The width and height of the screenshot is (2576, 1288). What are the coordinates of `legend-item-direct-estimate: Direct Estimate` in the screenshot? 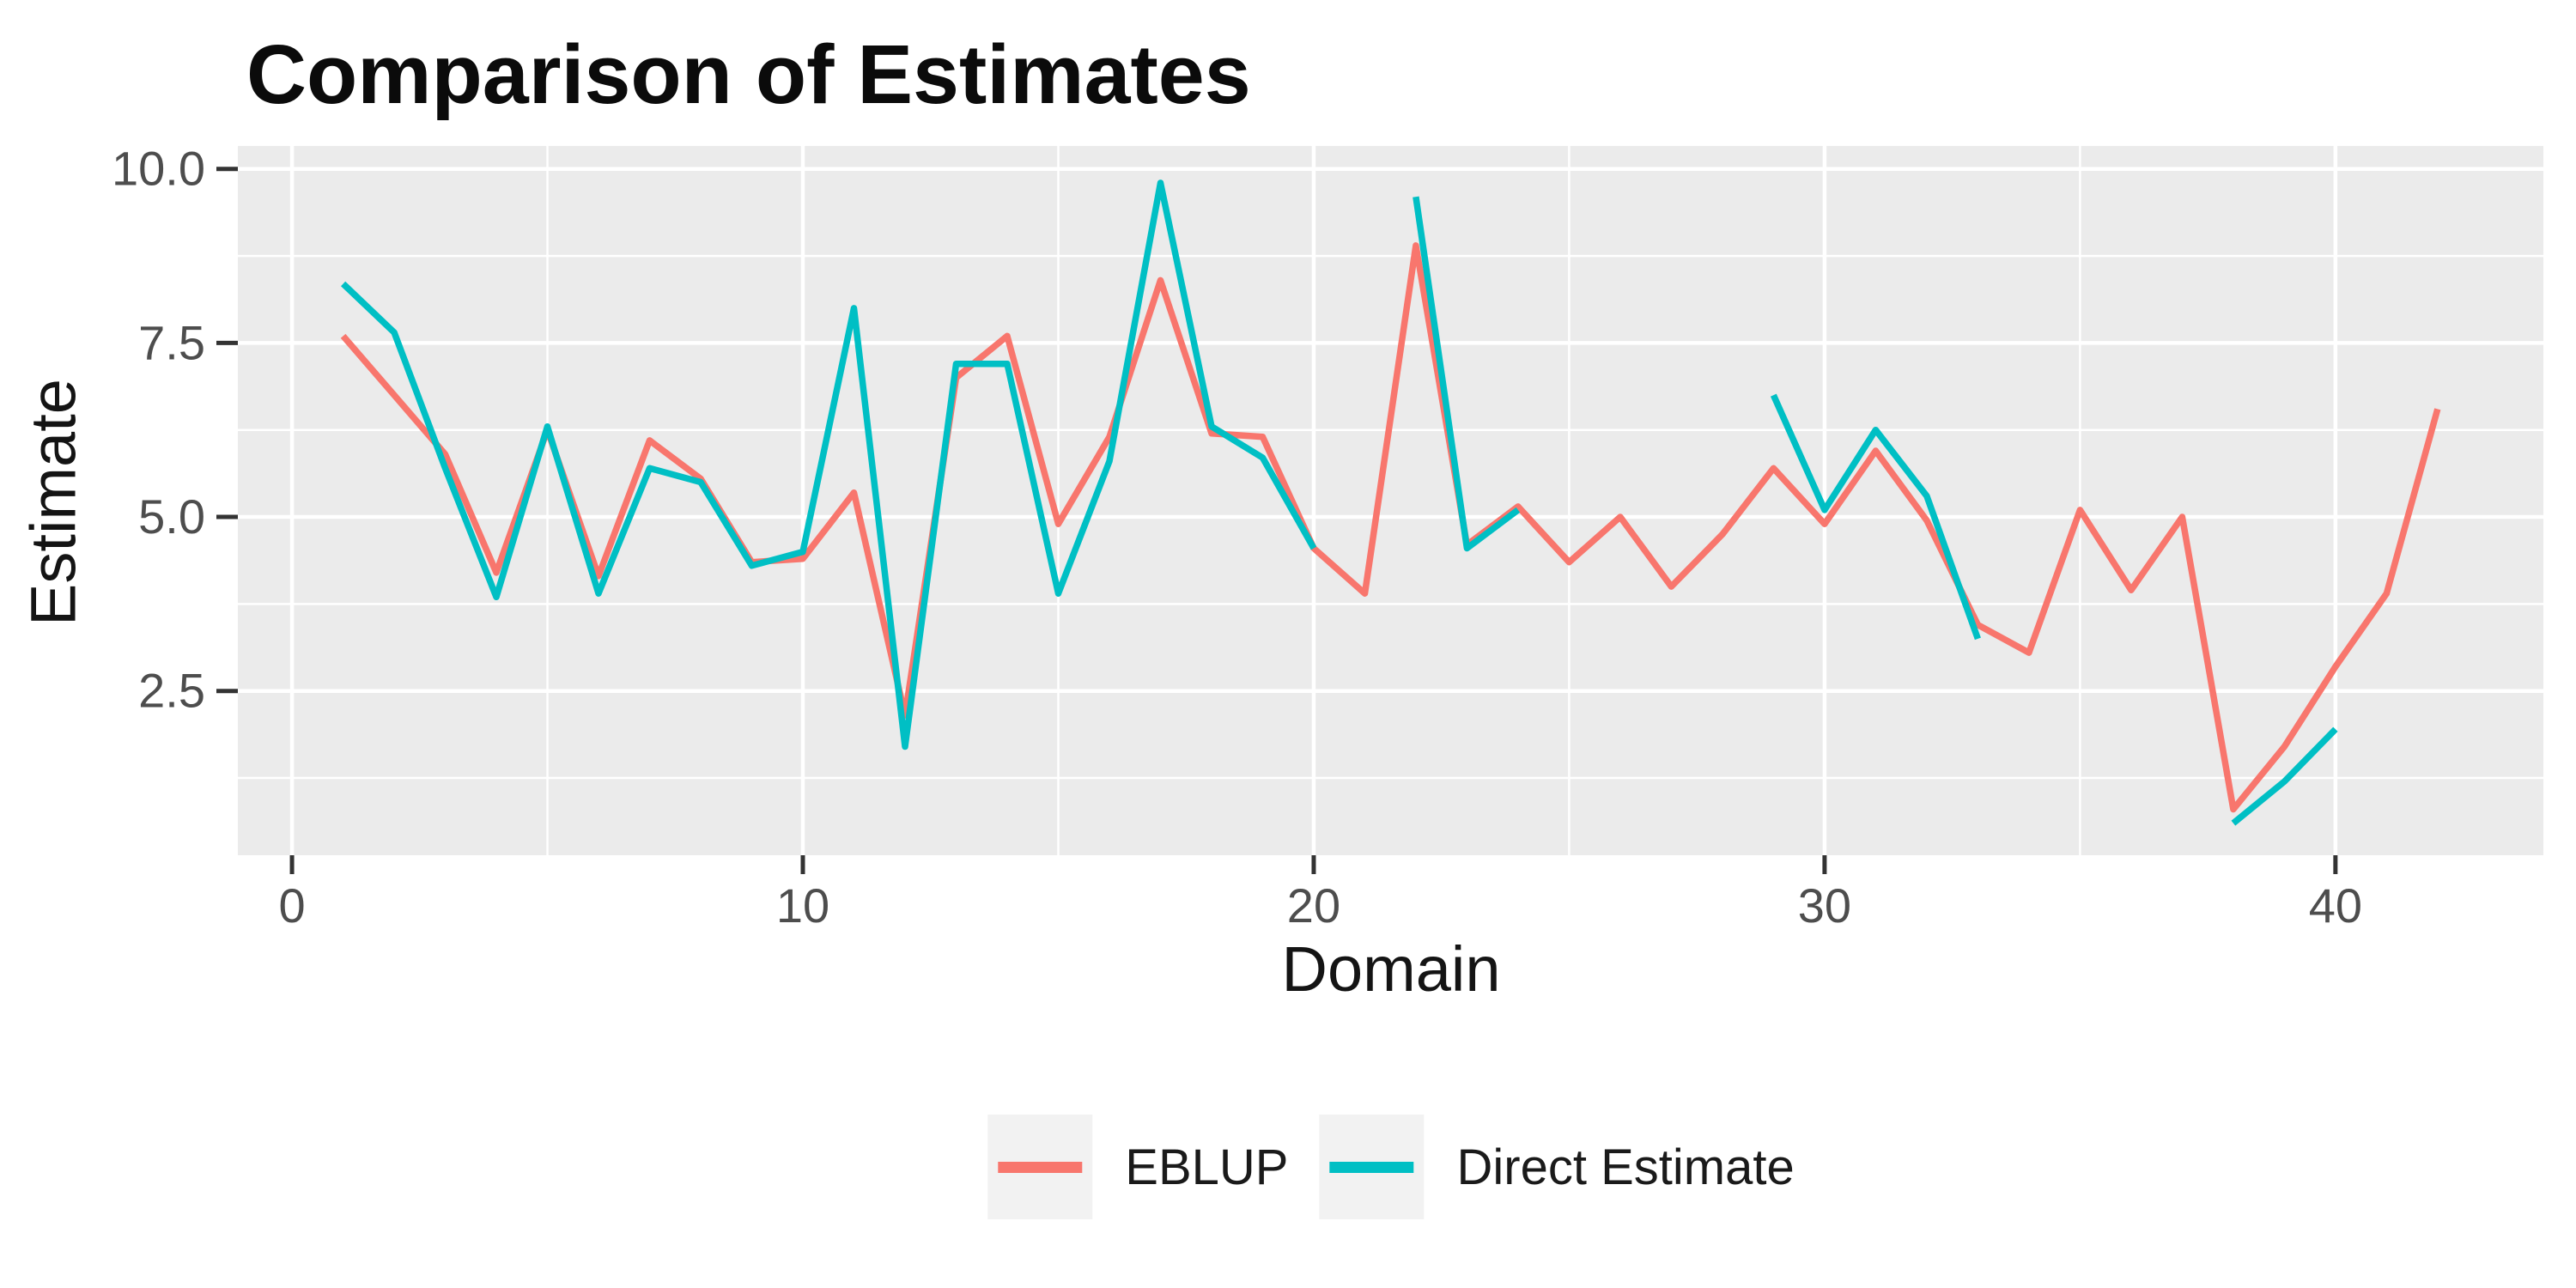 It's located at (1557, 1167).